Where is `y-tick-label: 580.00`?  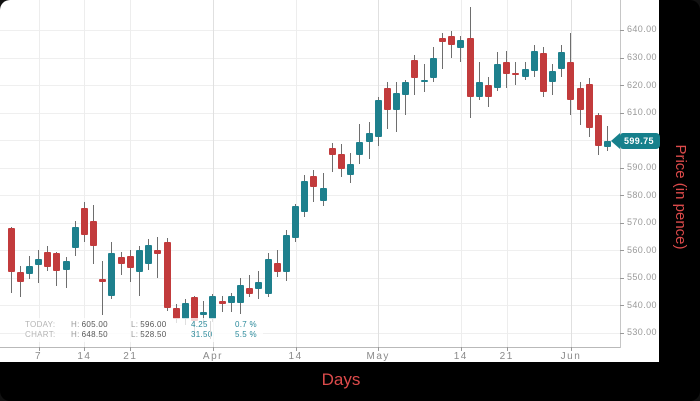 y-tick-label: 580.00 is located at coordinates (642, 194).